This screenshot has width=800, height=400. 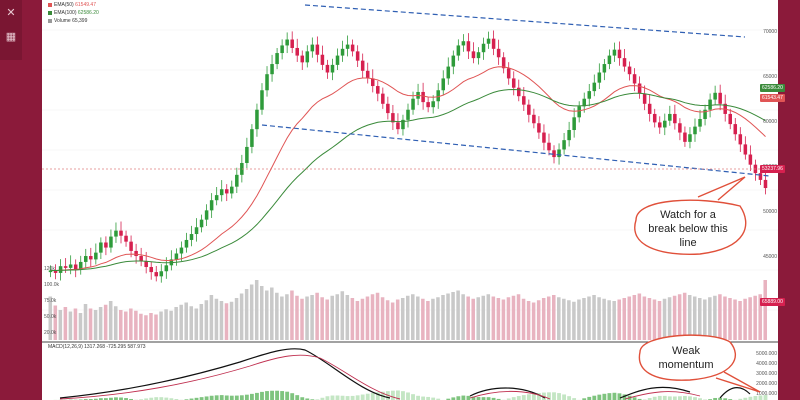 I want to click on break-note-line-3: line, so click(x=687, y=243).